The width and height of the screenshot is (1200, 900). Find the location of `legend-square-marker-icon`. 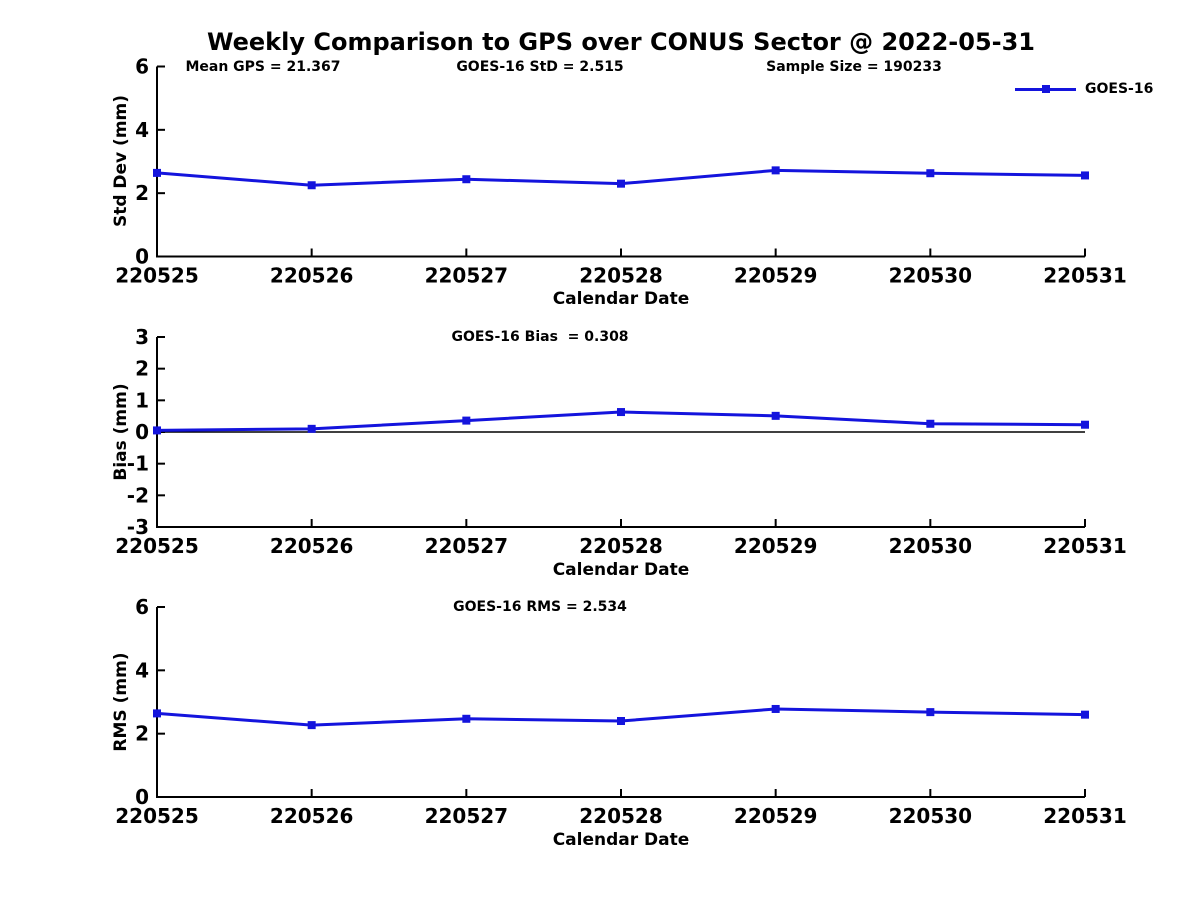

legend-square-marker-icon is located at coordinates (1045, 89).